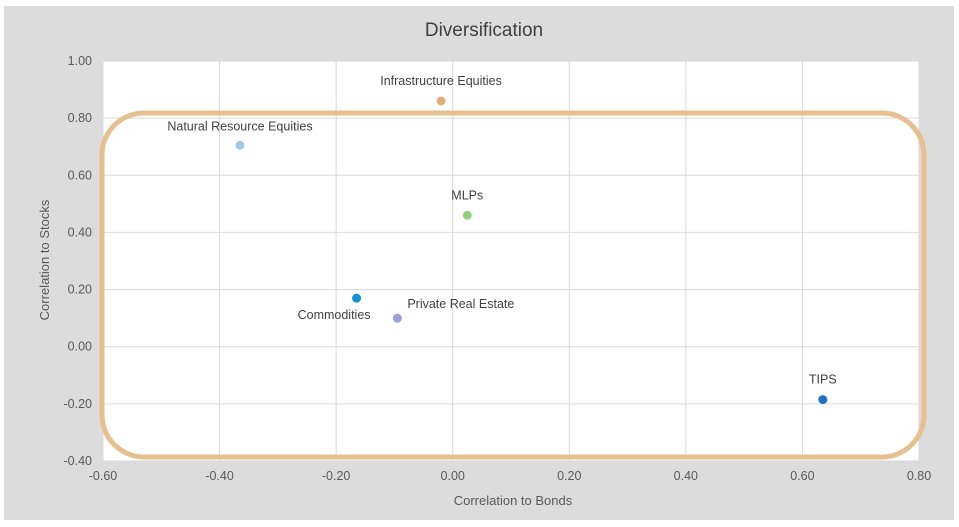  Describe the element at coordinates (80, 347) in the screenshot. I see `y-tick-label: 0.00` at that location.